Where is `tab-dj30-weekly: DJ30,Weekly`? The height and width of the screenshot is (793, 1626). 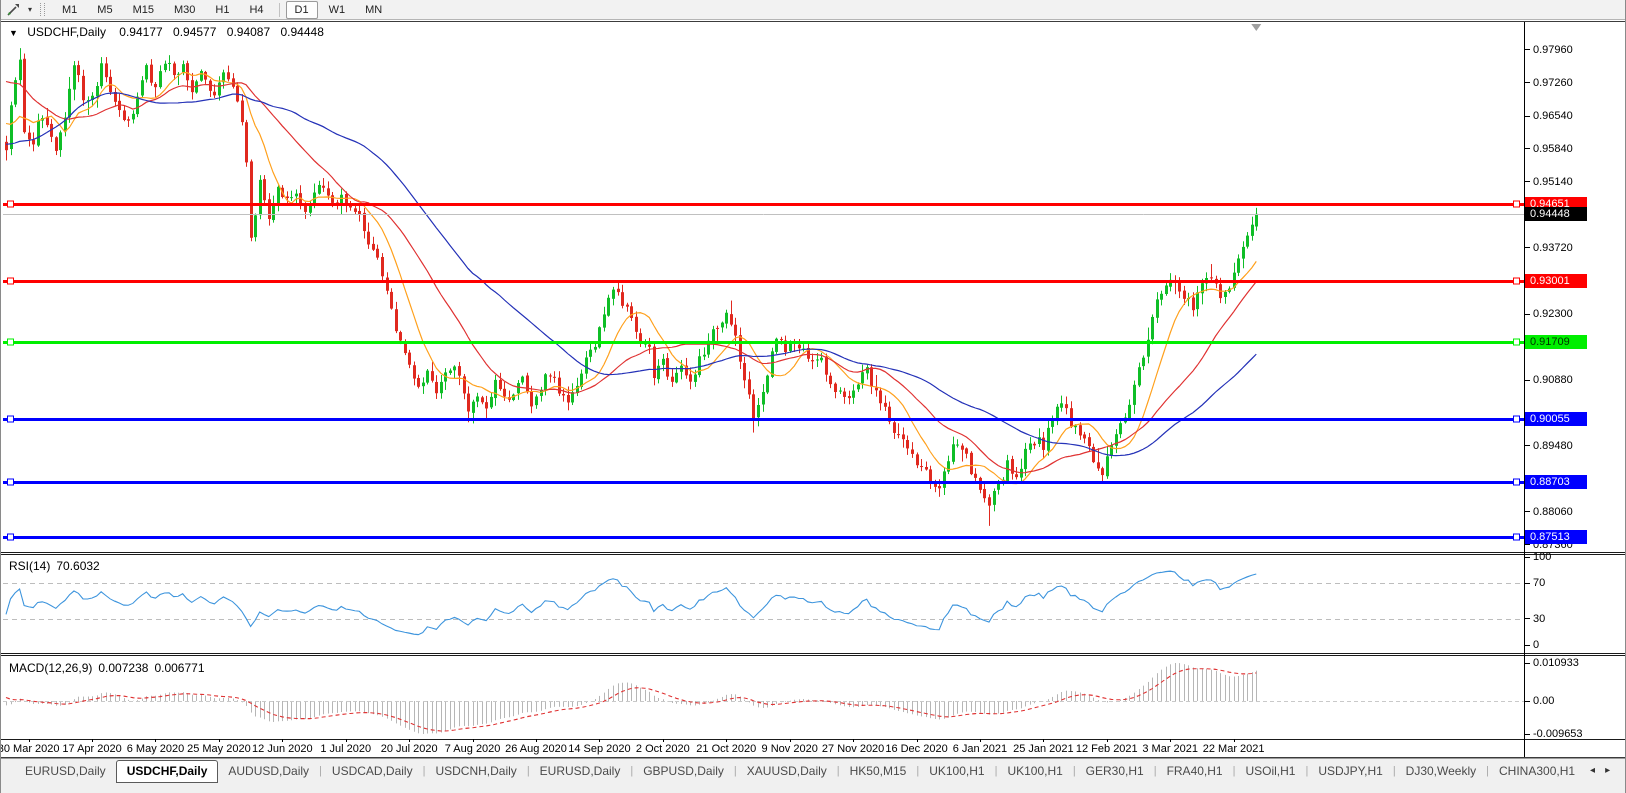 tab-dj30-weekly: DJ30,Weekly is located at coordinates (1441, 771).